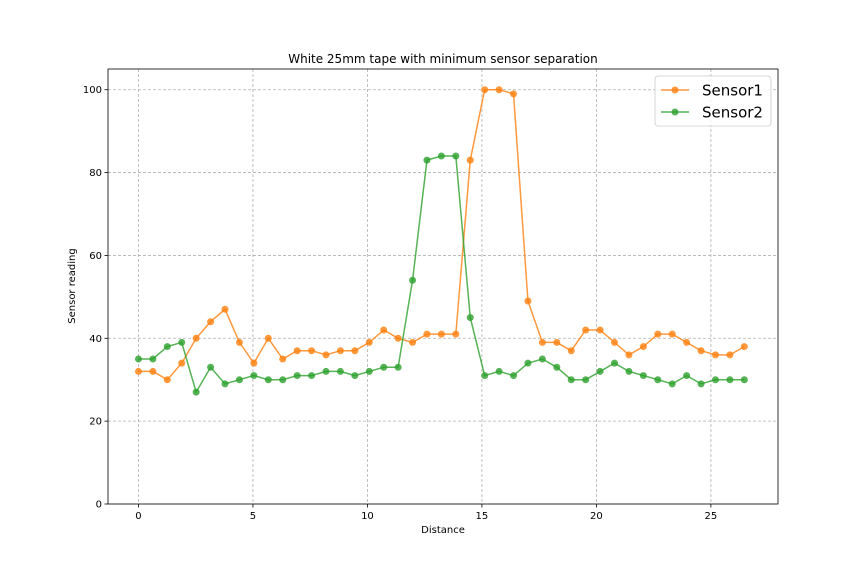 The width and height of the screenshot is (864, 576). Describe the element at coordinates (95, 173) in the screenshot. I see `y-tick-label: 80` at that location.